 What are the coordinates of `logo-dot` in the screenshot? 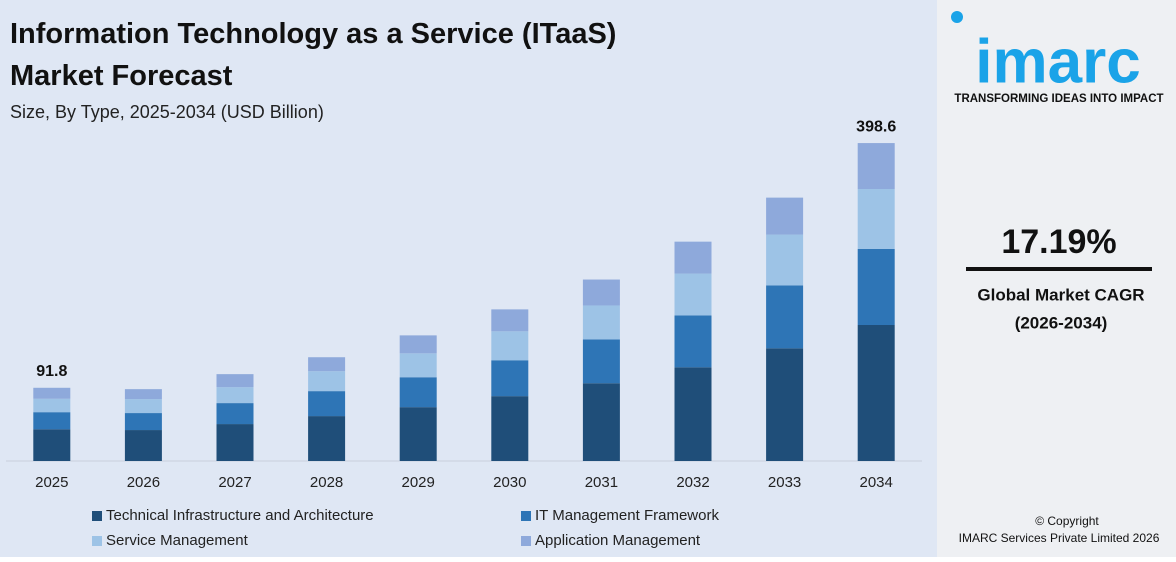 It's located at (957, 17).